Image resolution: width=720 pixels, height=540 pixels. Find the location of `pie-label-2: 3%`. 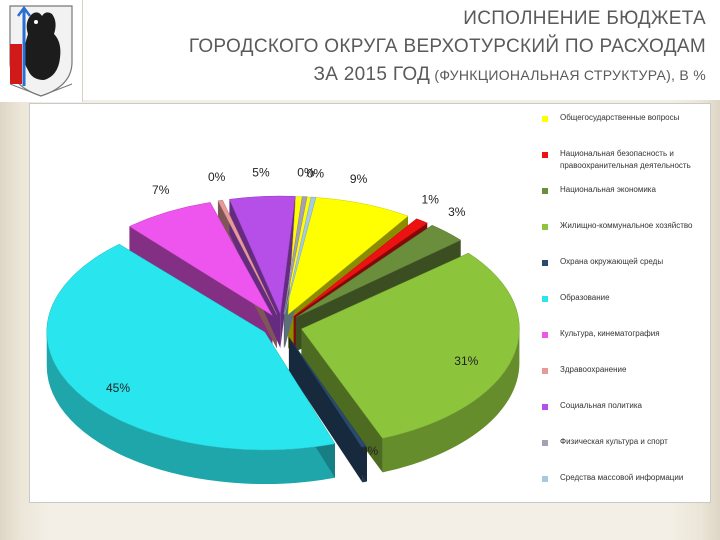

pie-label-2: 3% is located at coordinates (457, 212).